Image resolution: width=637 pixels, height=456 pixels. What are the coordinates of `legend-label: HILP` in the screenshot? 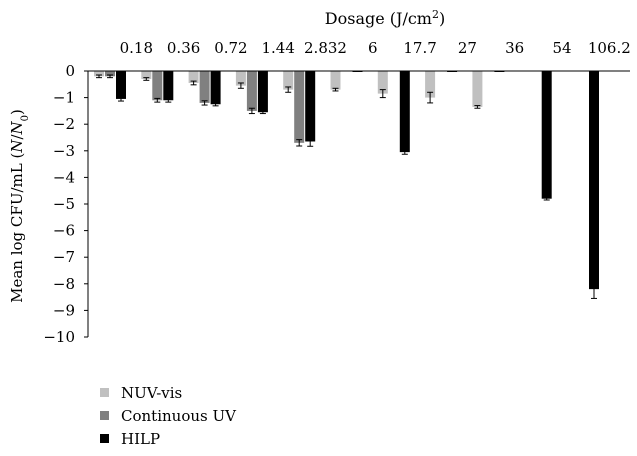 It's located at (141, 438).